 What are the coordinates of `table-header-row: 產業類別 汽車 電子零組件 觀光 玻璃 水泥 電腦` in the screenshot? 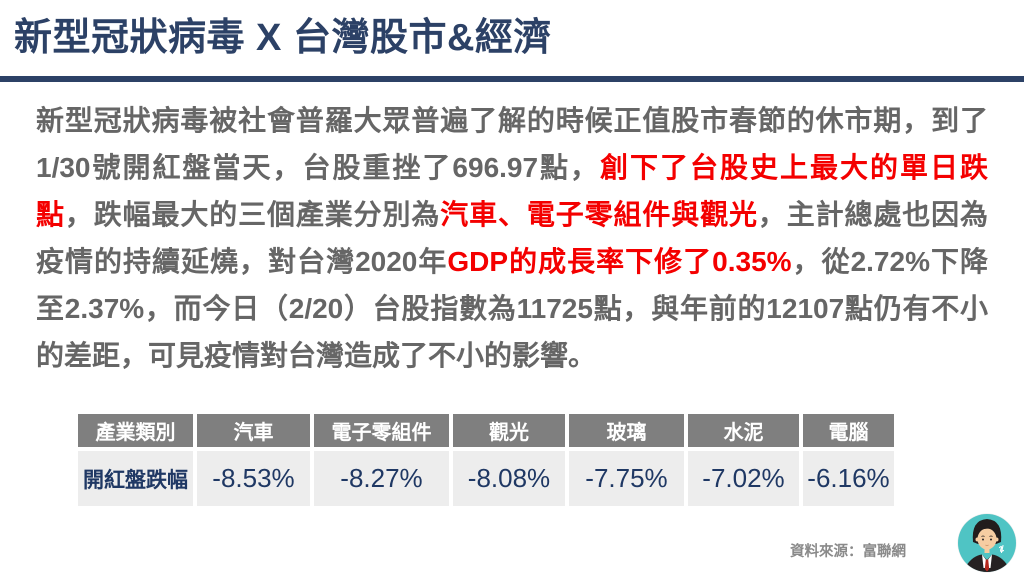 It's located at (486, 430).